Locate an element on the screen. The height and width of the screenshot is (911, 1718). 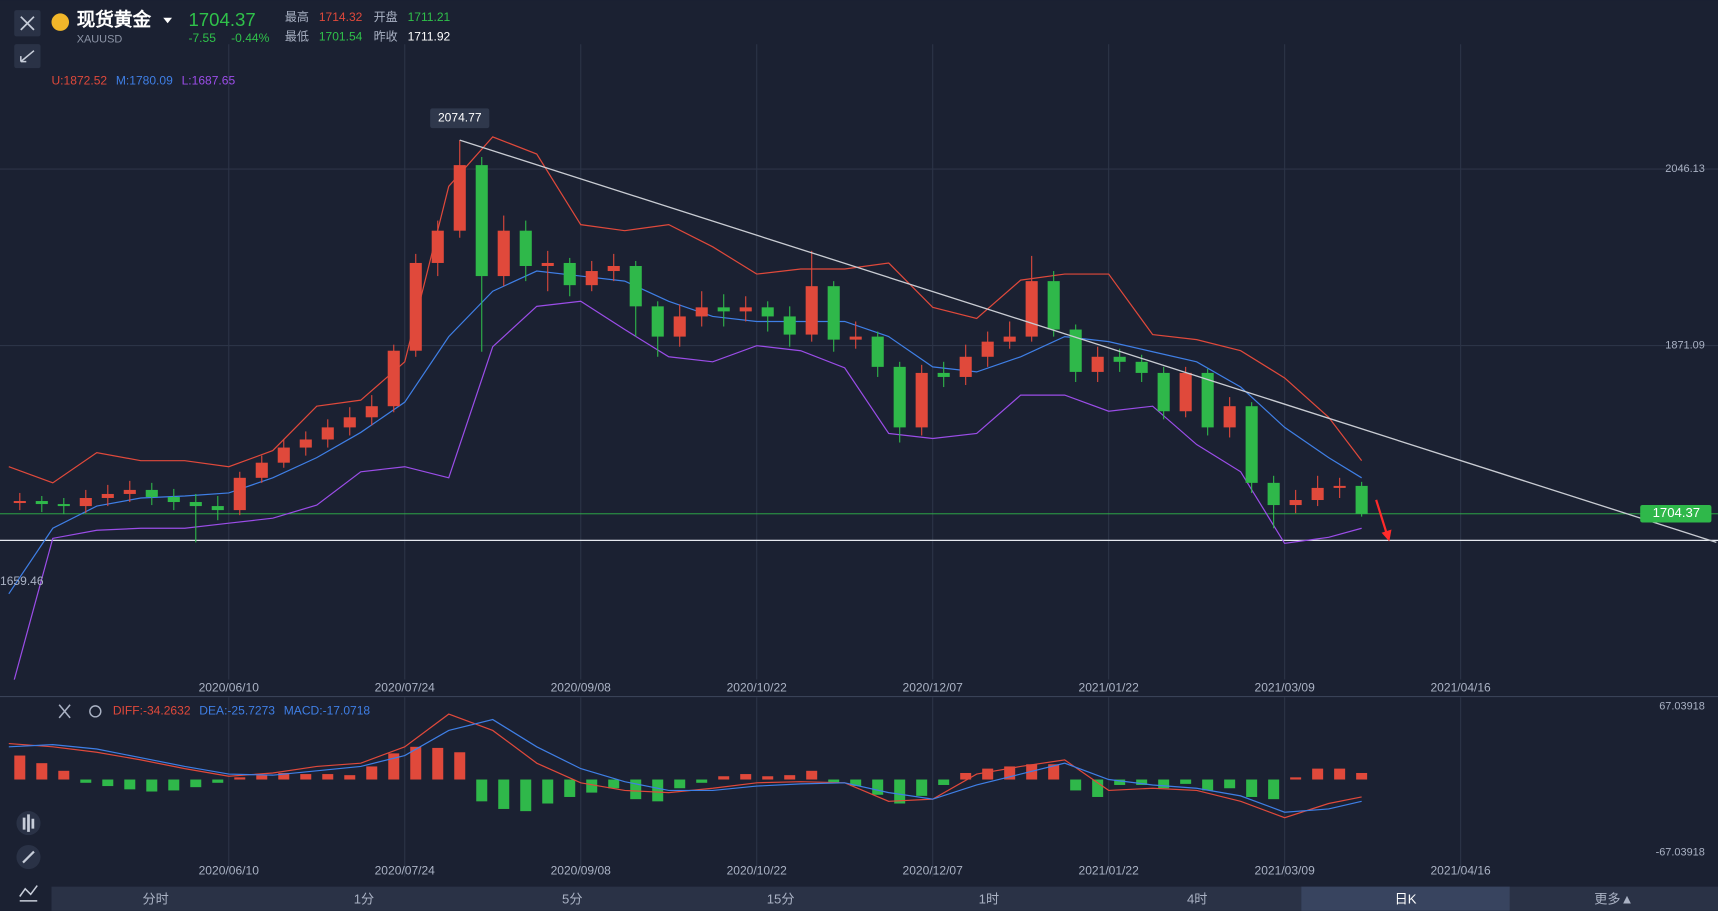
tab: 1分 is located at coordinates (364, 898).